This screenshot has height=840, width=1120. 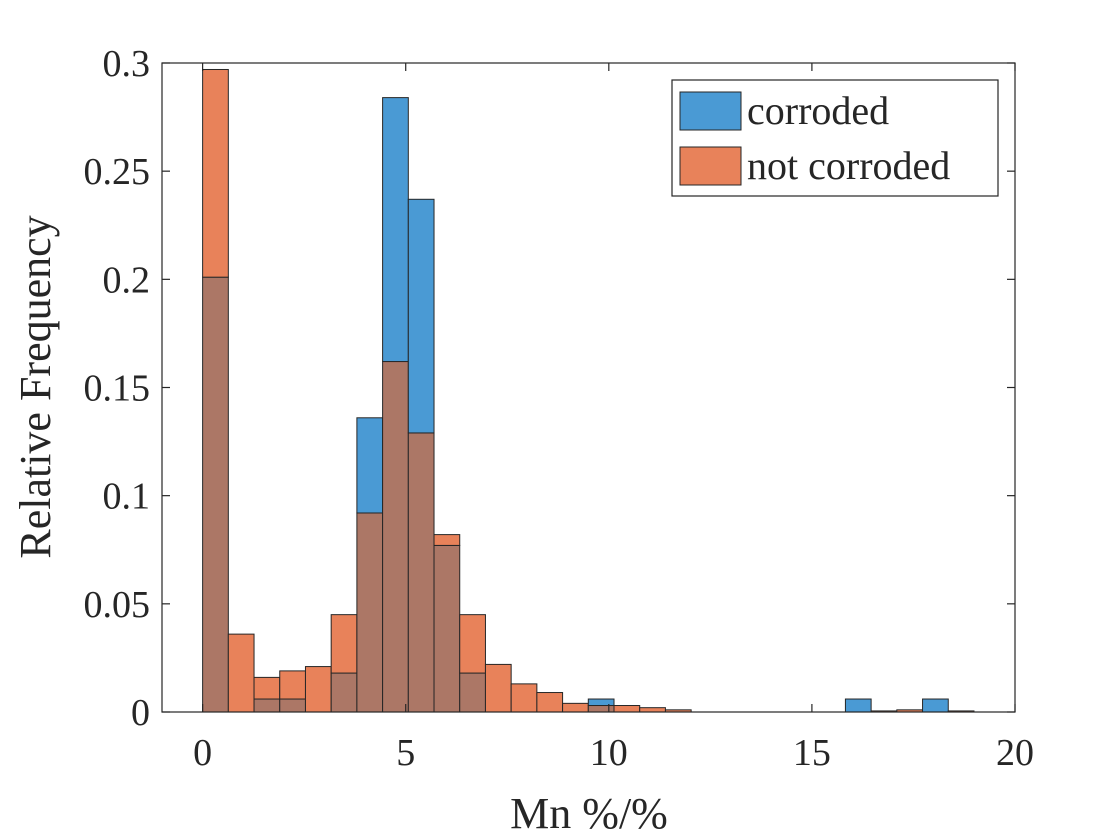 What do you see at coordinates (609, 753) in the screenshot?
I see `x-tick-label: 10` at bounding box center [609, 753].